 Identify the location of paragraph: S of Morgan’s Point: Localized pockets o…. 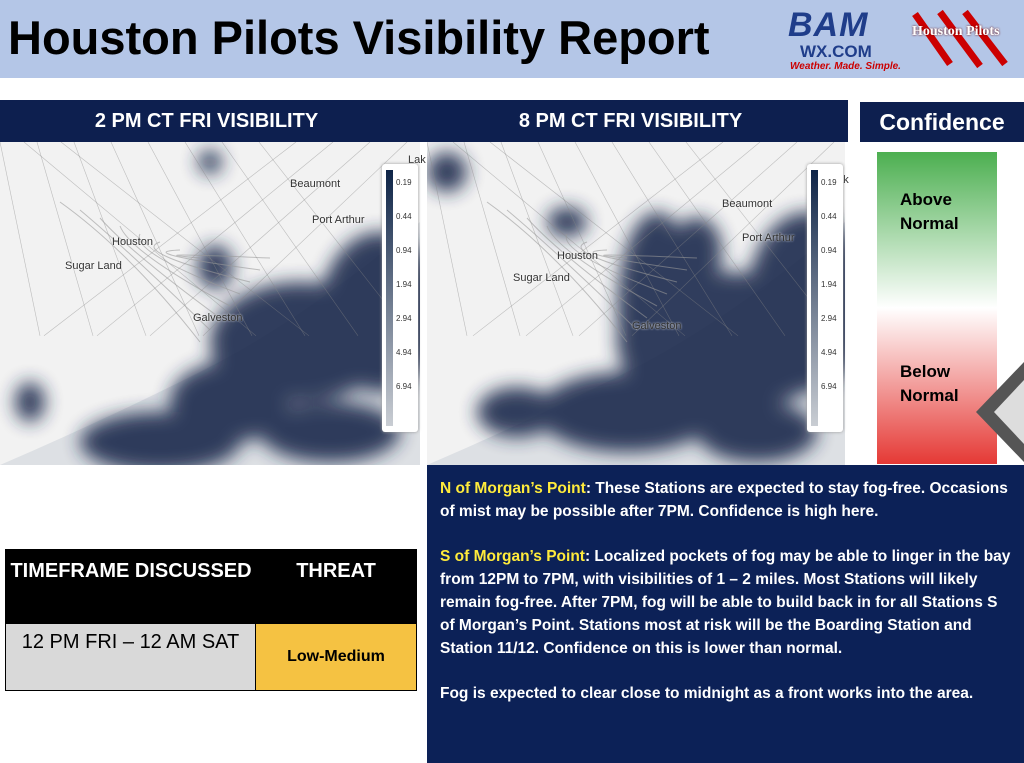
(726, 602).